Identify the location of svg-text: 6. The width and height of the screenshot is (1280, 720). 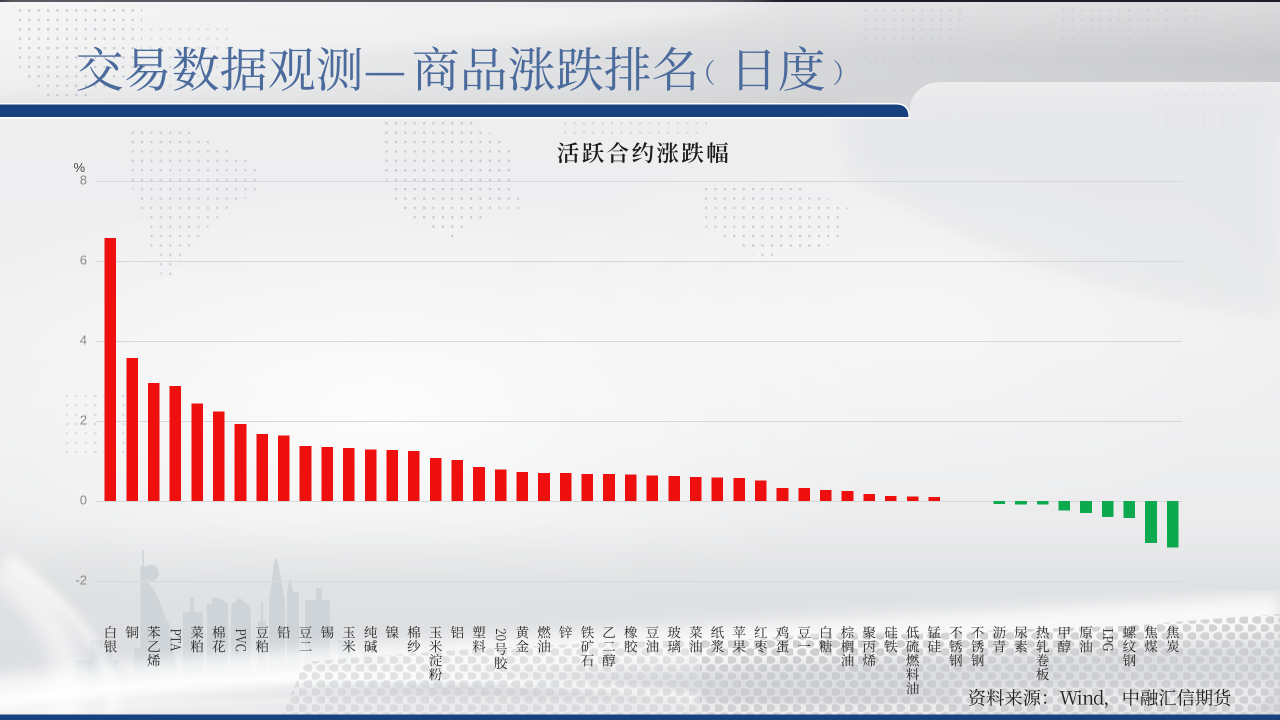
(83, 260).